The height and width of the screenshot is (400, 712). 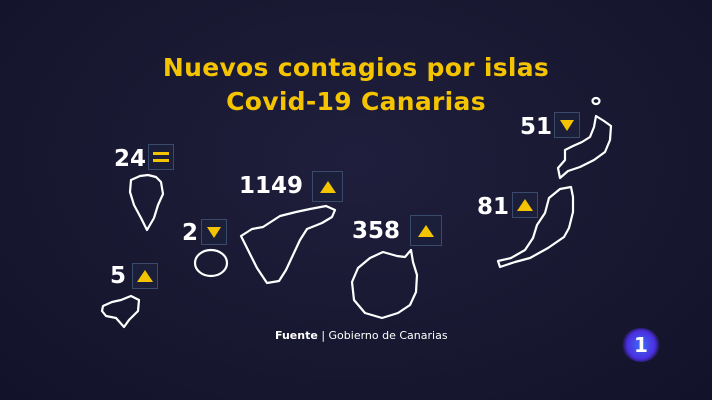 I want to click on title-line-1: Nuevos contagios por islas, so click(x=356, y=67).